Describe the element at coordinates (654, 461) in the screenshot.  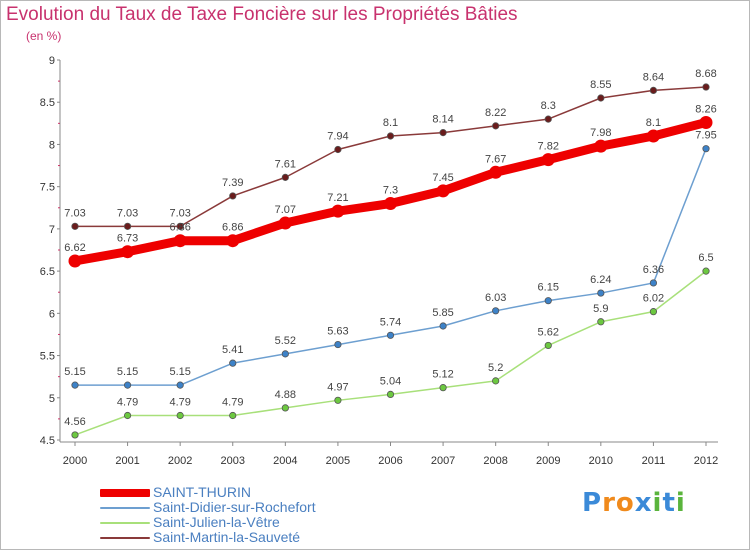
I see `x-tick-label: 2011` at that location.